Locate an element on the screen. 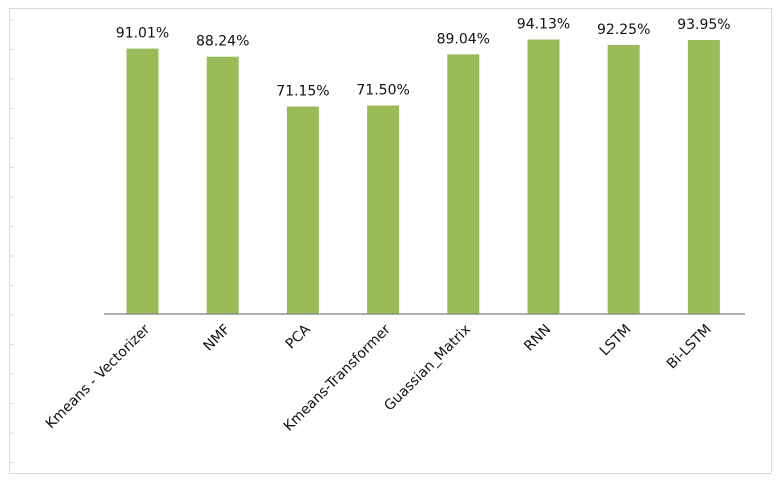  category-label: Guassian_Matrix is located at coordinates (427, 368).